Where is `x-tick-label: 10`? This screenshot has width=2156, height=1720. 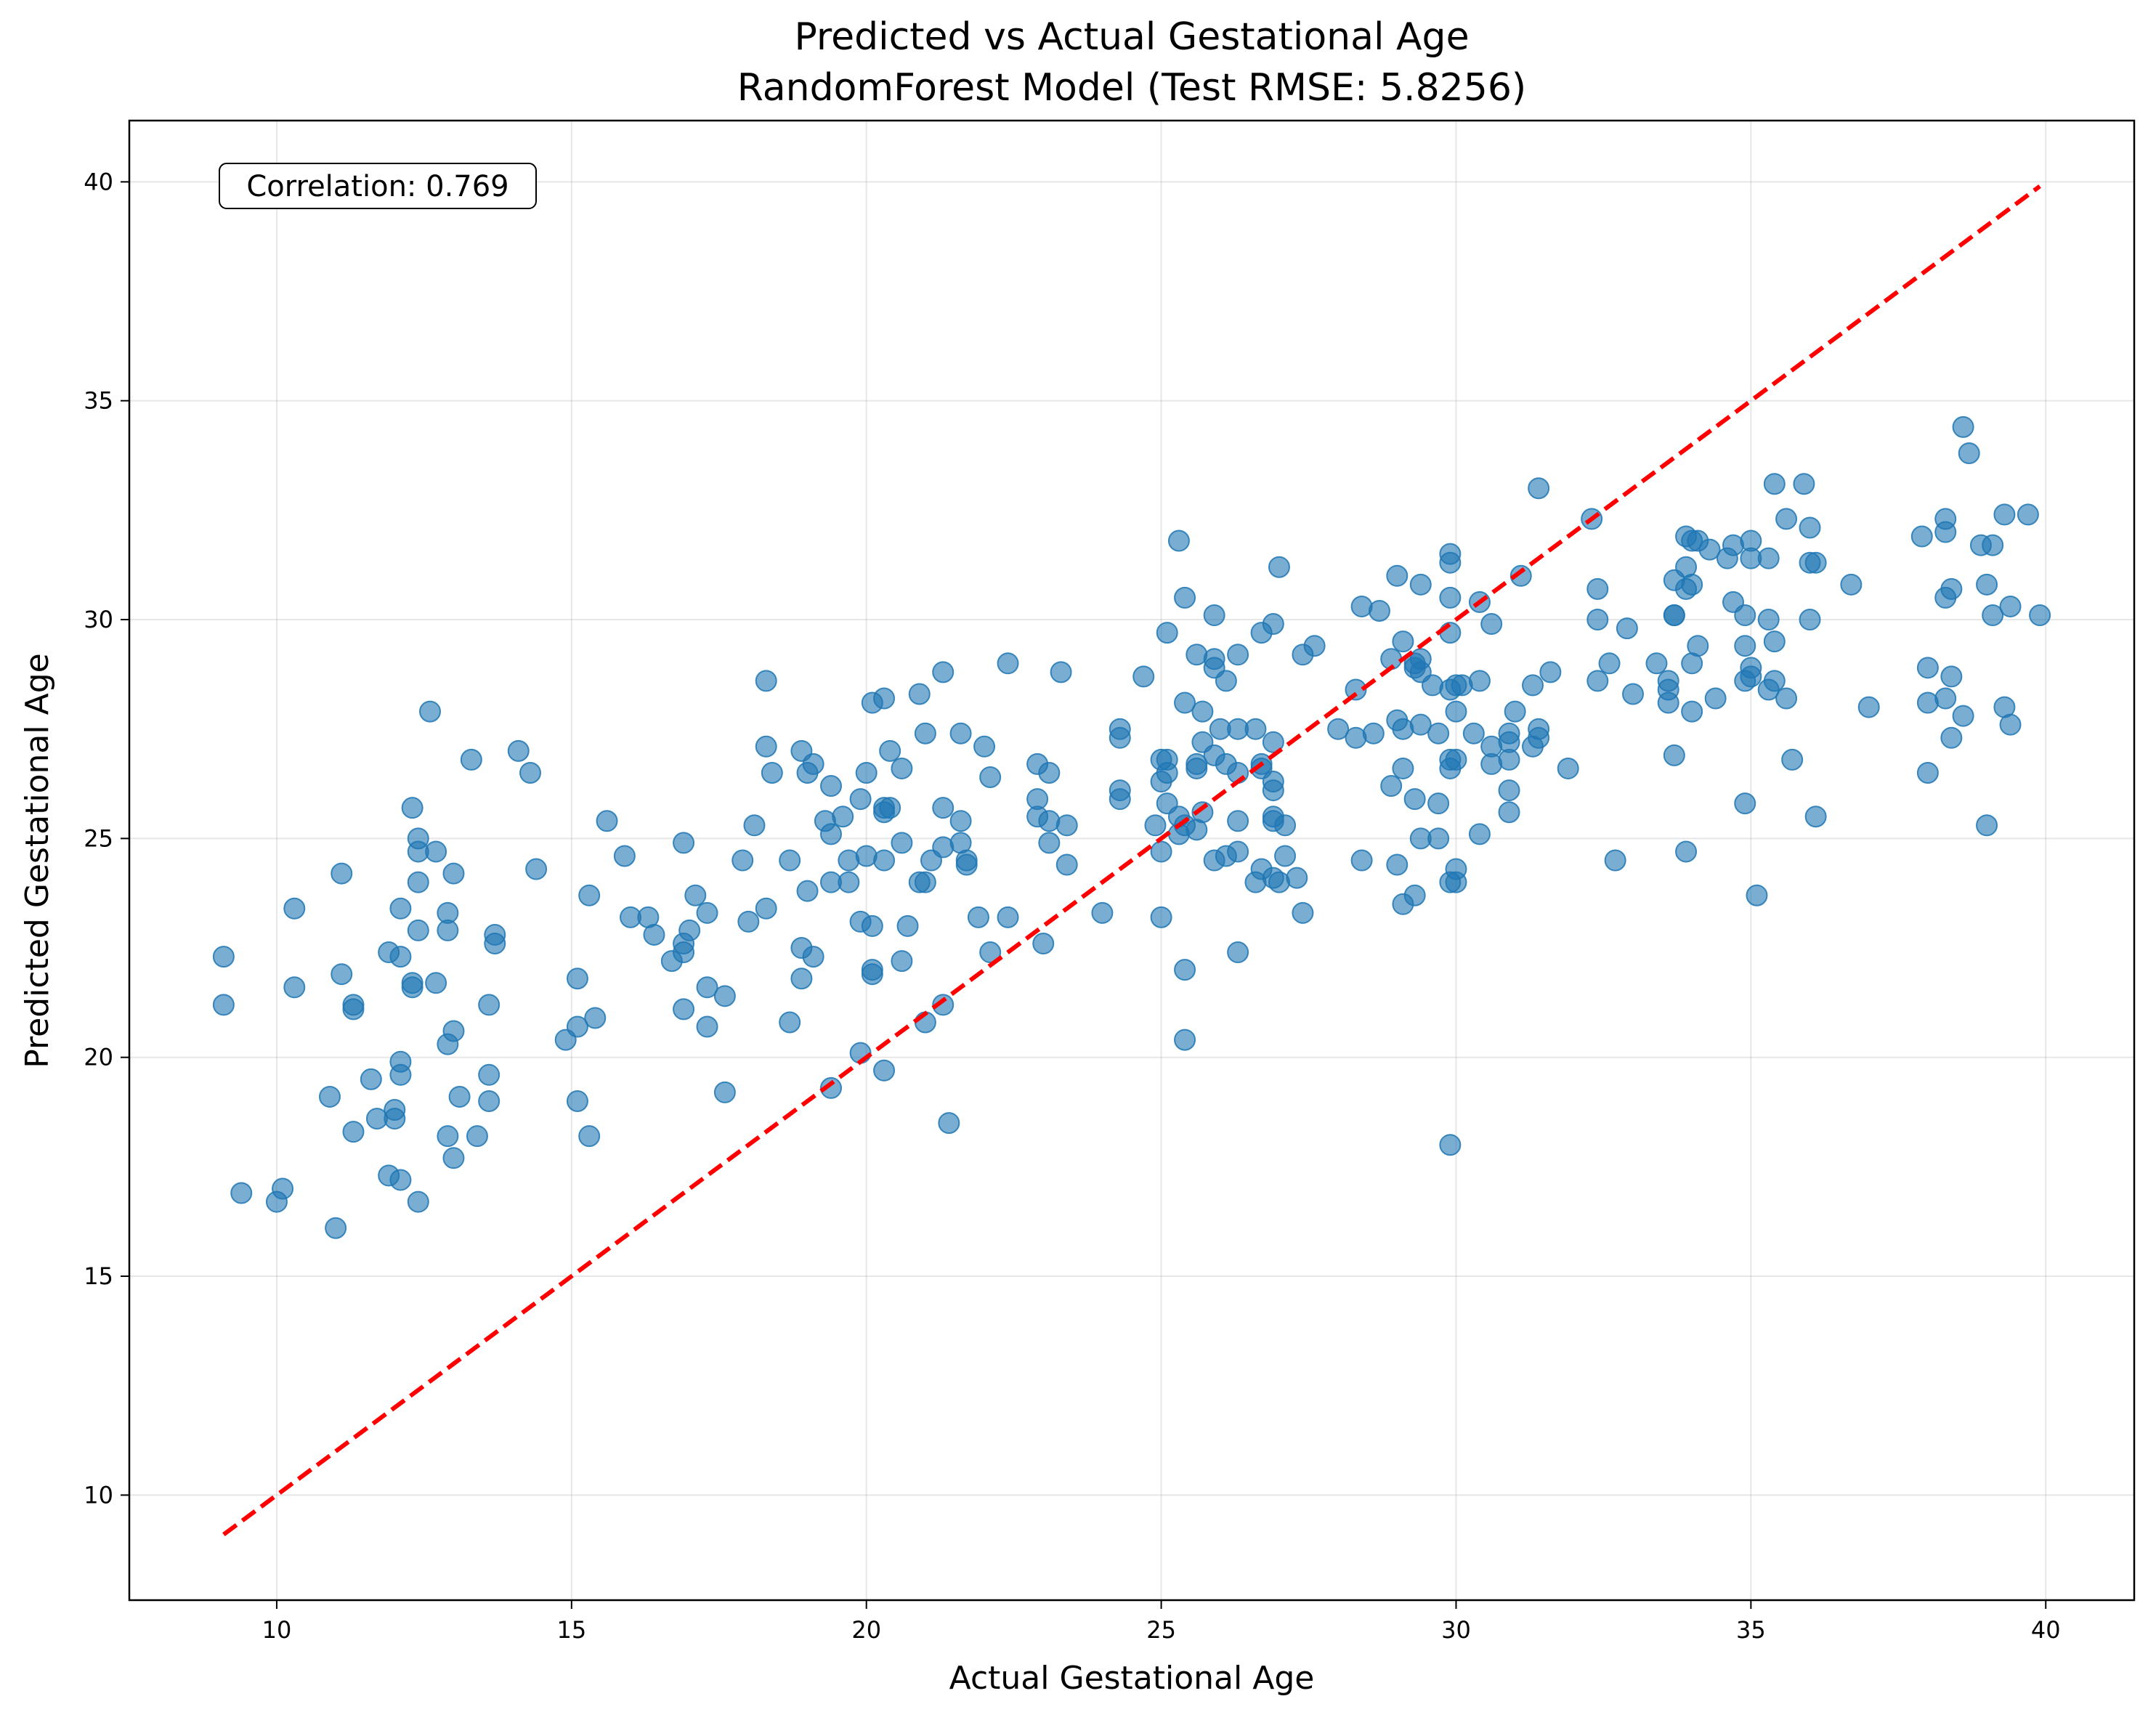
x-tick-label: 10 is located at coordinates (277, 1630).